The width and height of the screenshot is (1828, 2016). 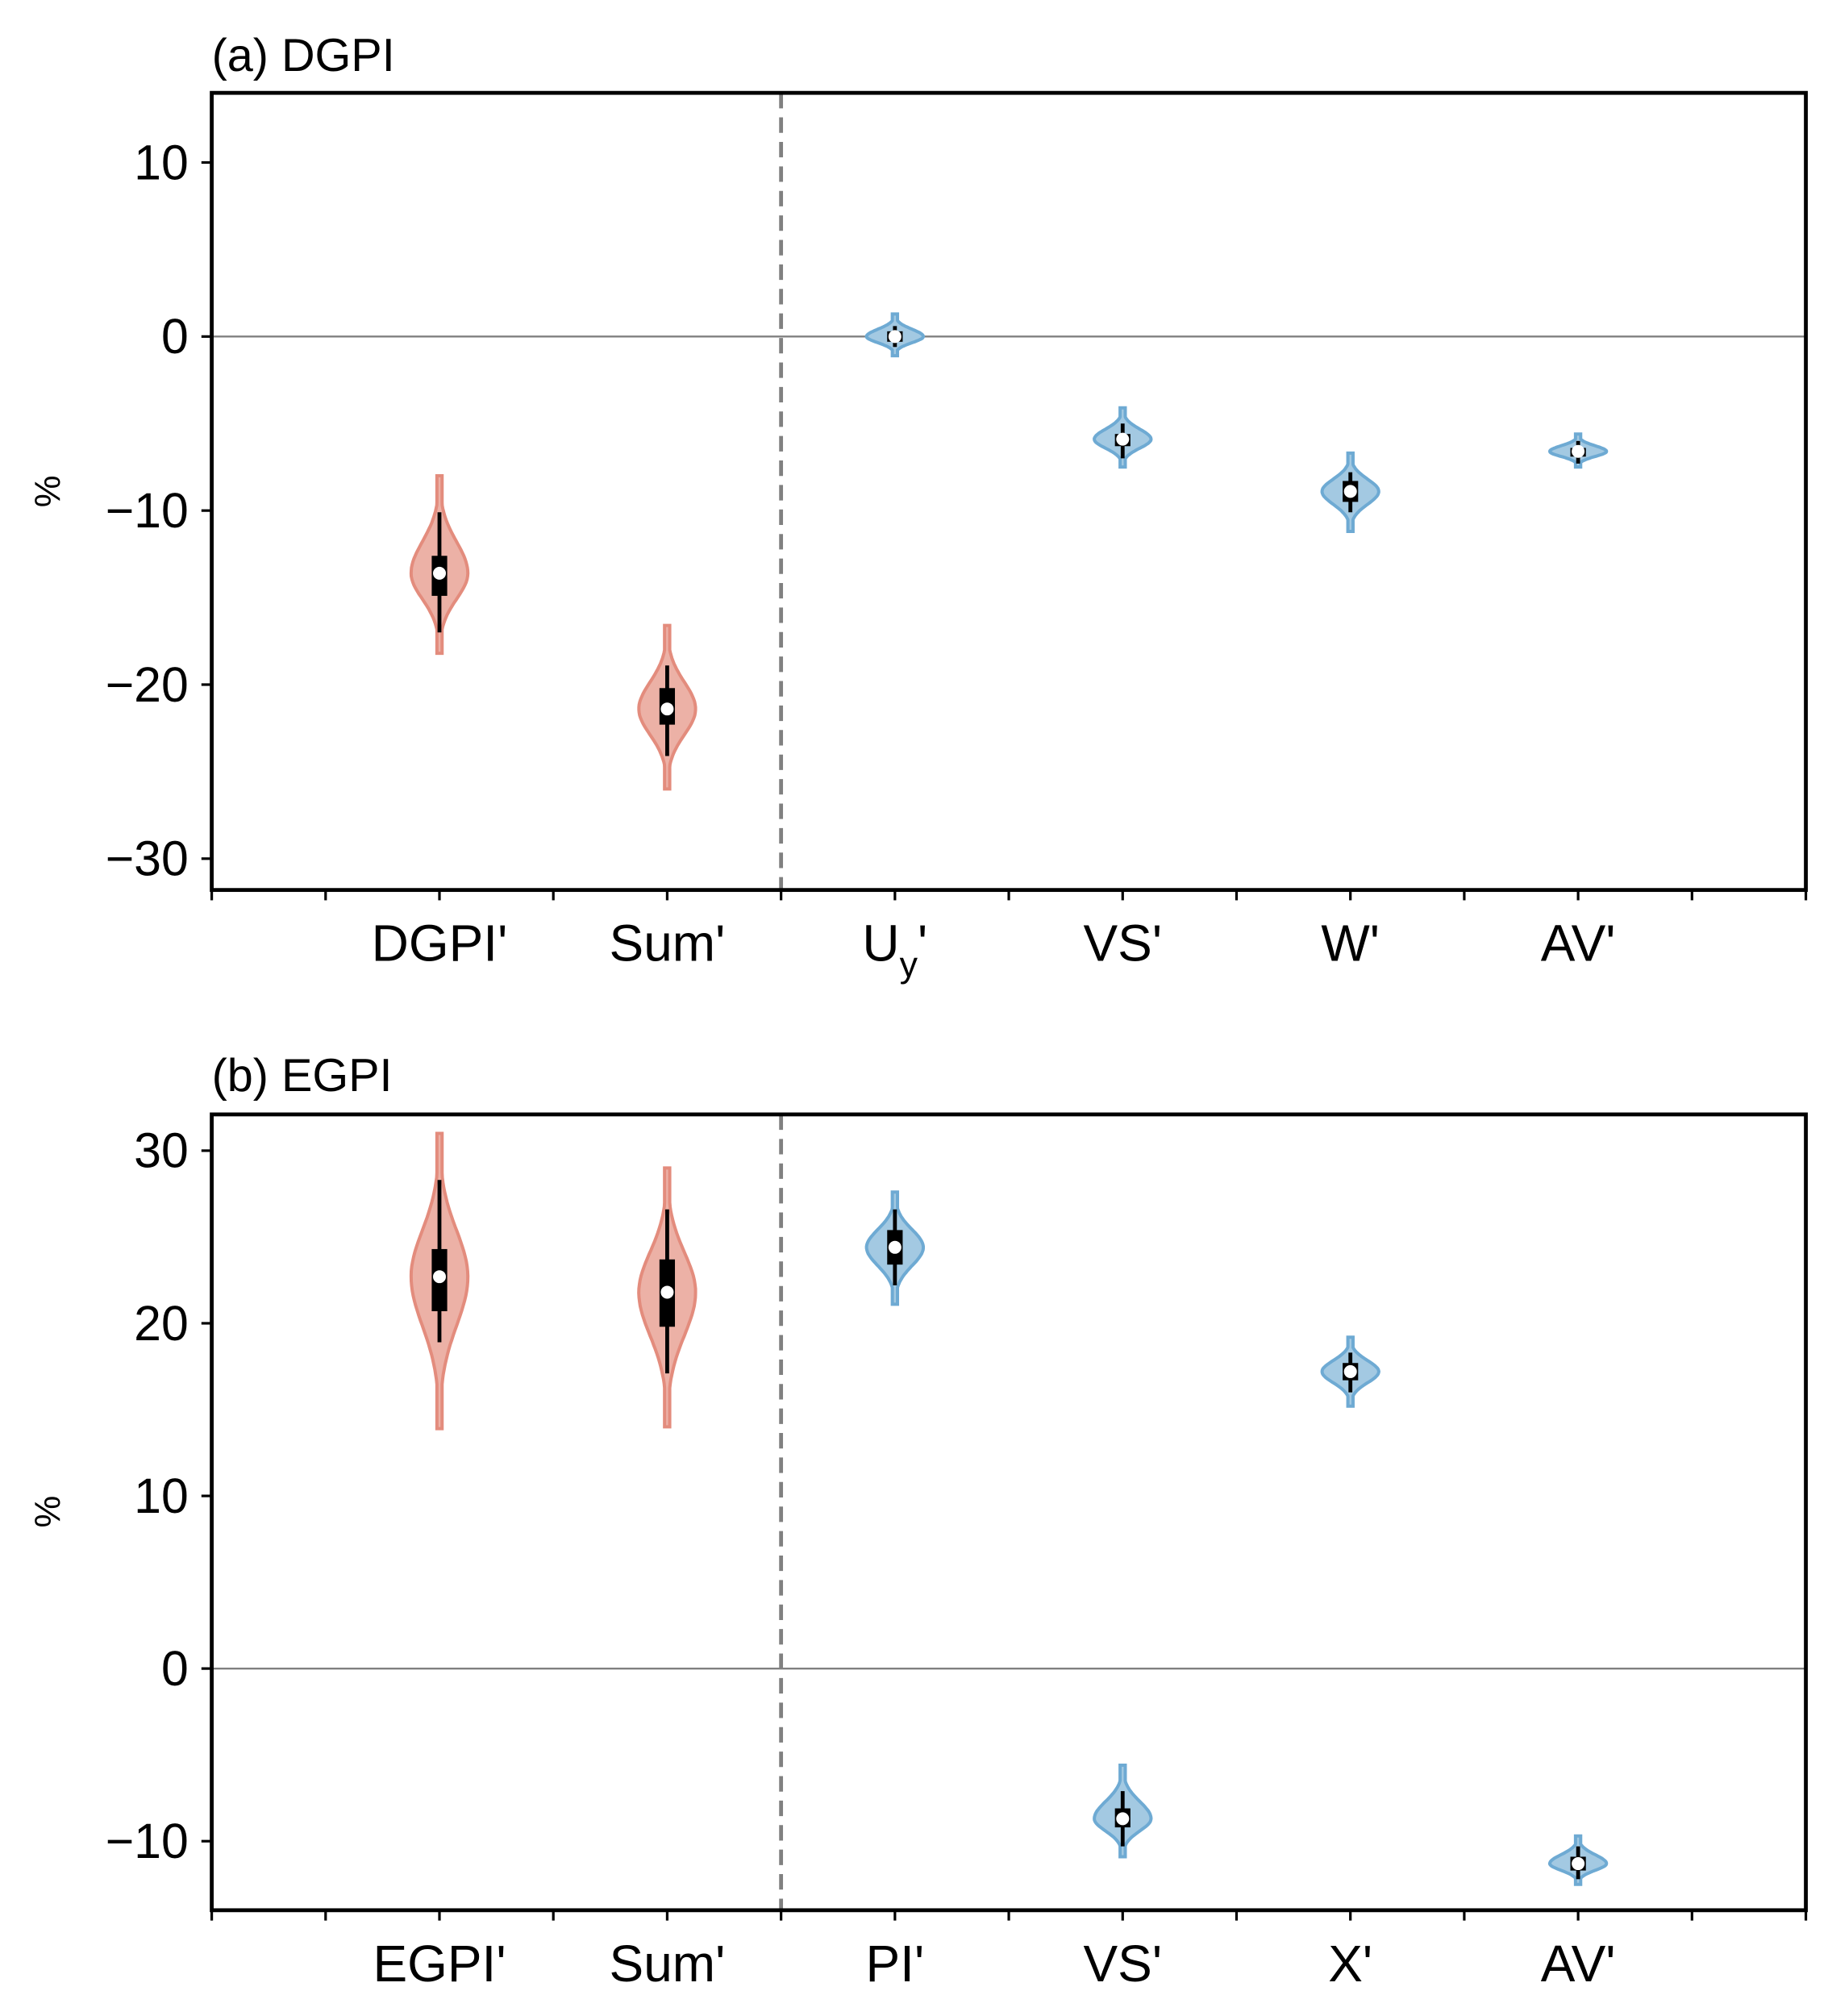 What do you see at coordinates (1345, 1964) in the screenshot?
I see `xtick-label-main: X` at bounding box center [1345, 1964].